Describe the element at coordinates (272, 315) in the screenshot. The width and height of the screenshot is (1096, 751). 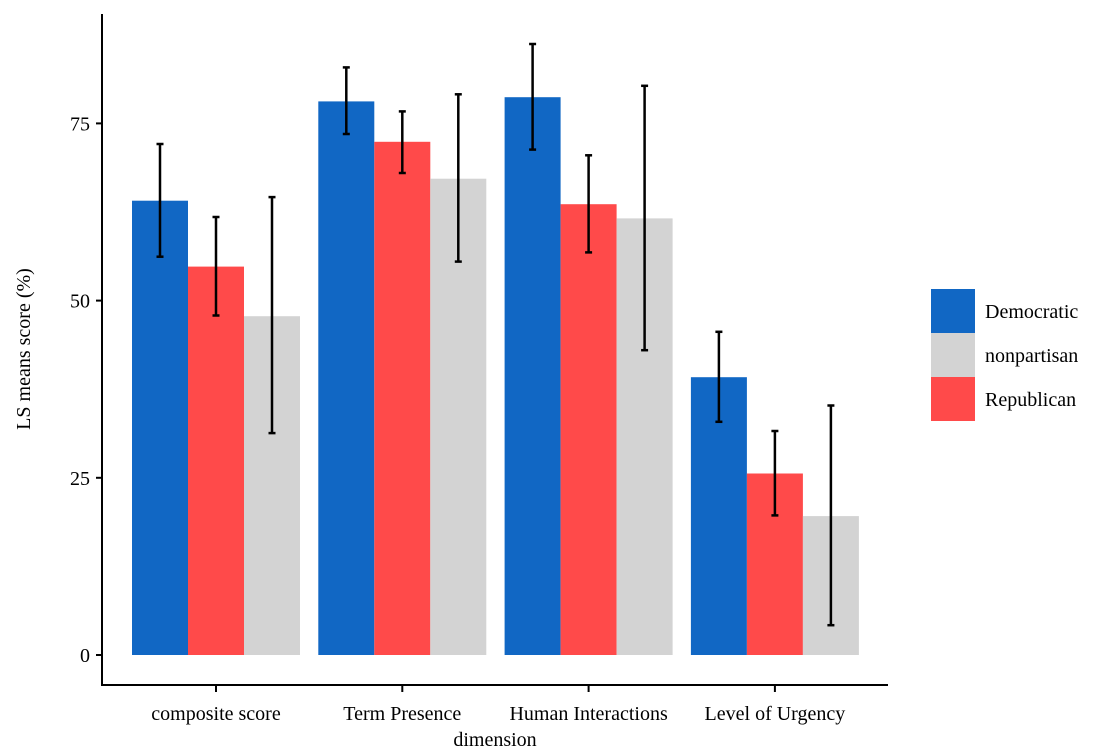
I see `error-bar-nonpartisan-composite-score` at that location.